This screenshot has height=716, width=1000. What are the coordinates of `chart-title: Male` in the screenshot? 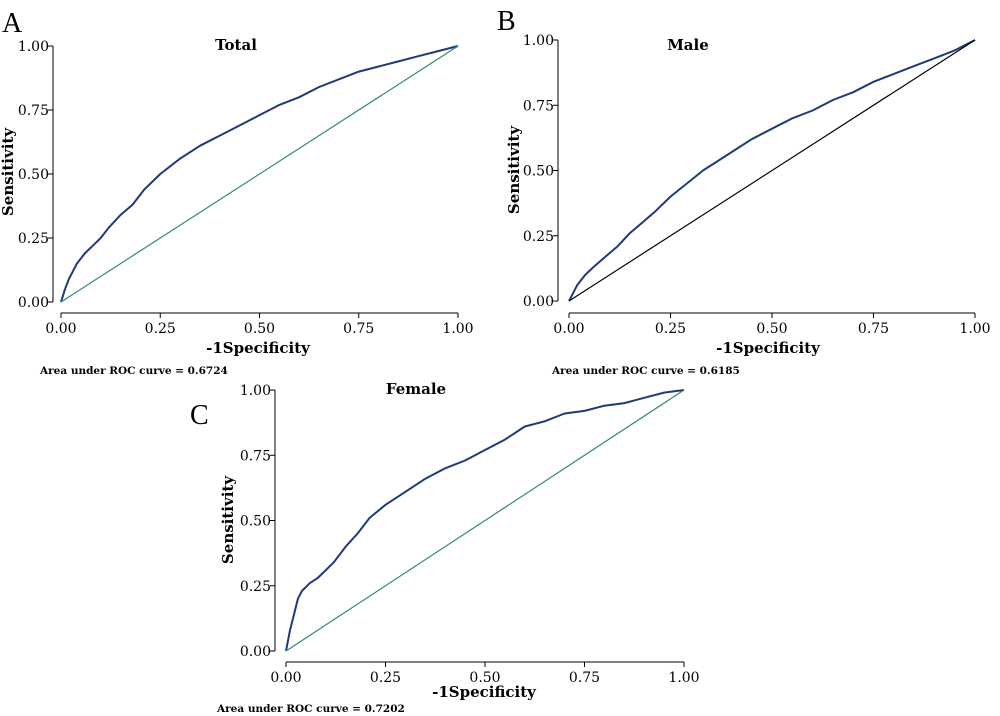 It's located at (688, 45).